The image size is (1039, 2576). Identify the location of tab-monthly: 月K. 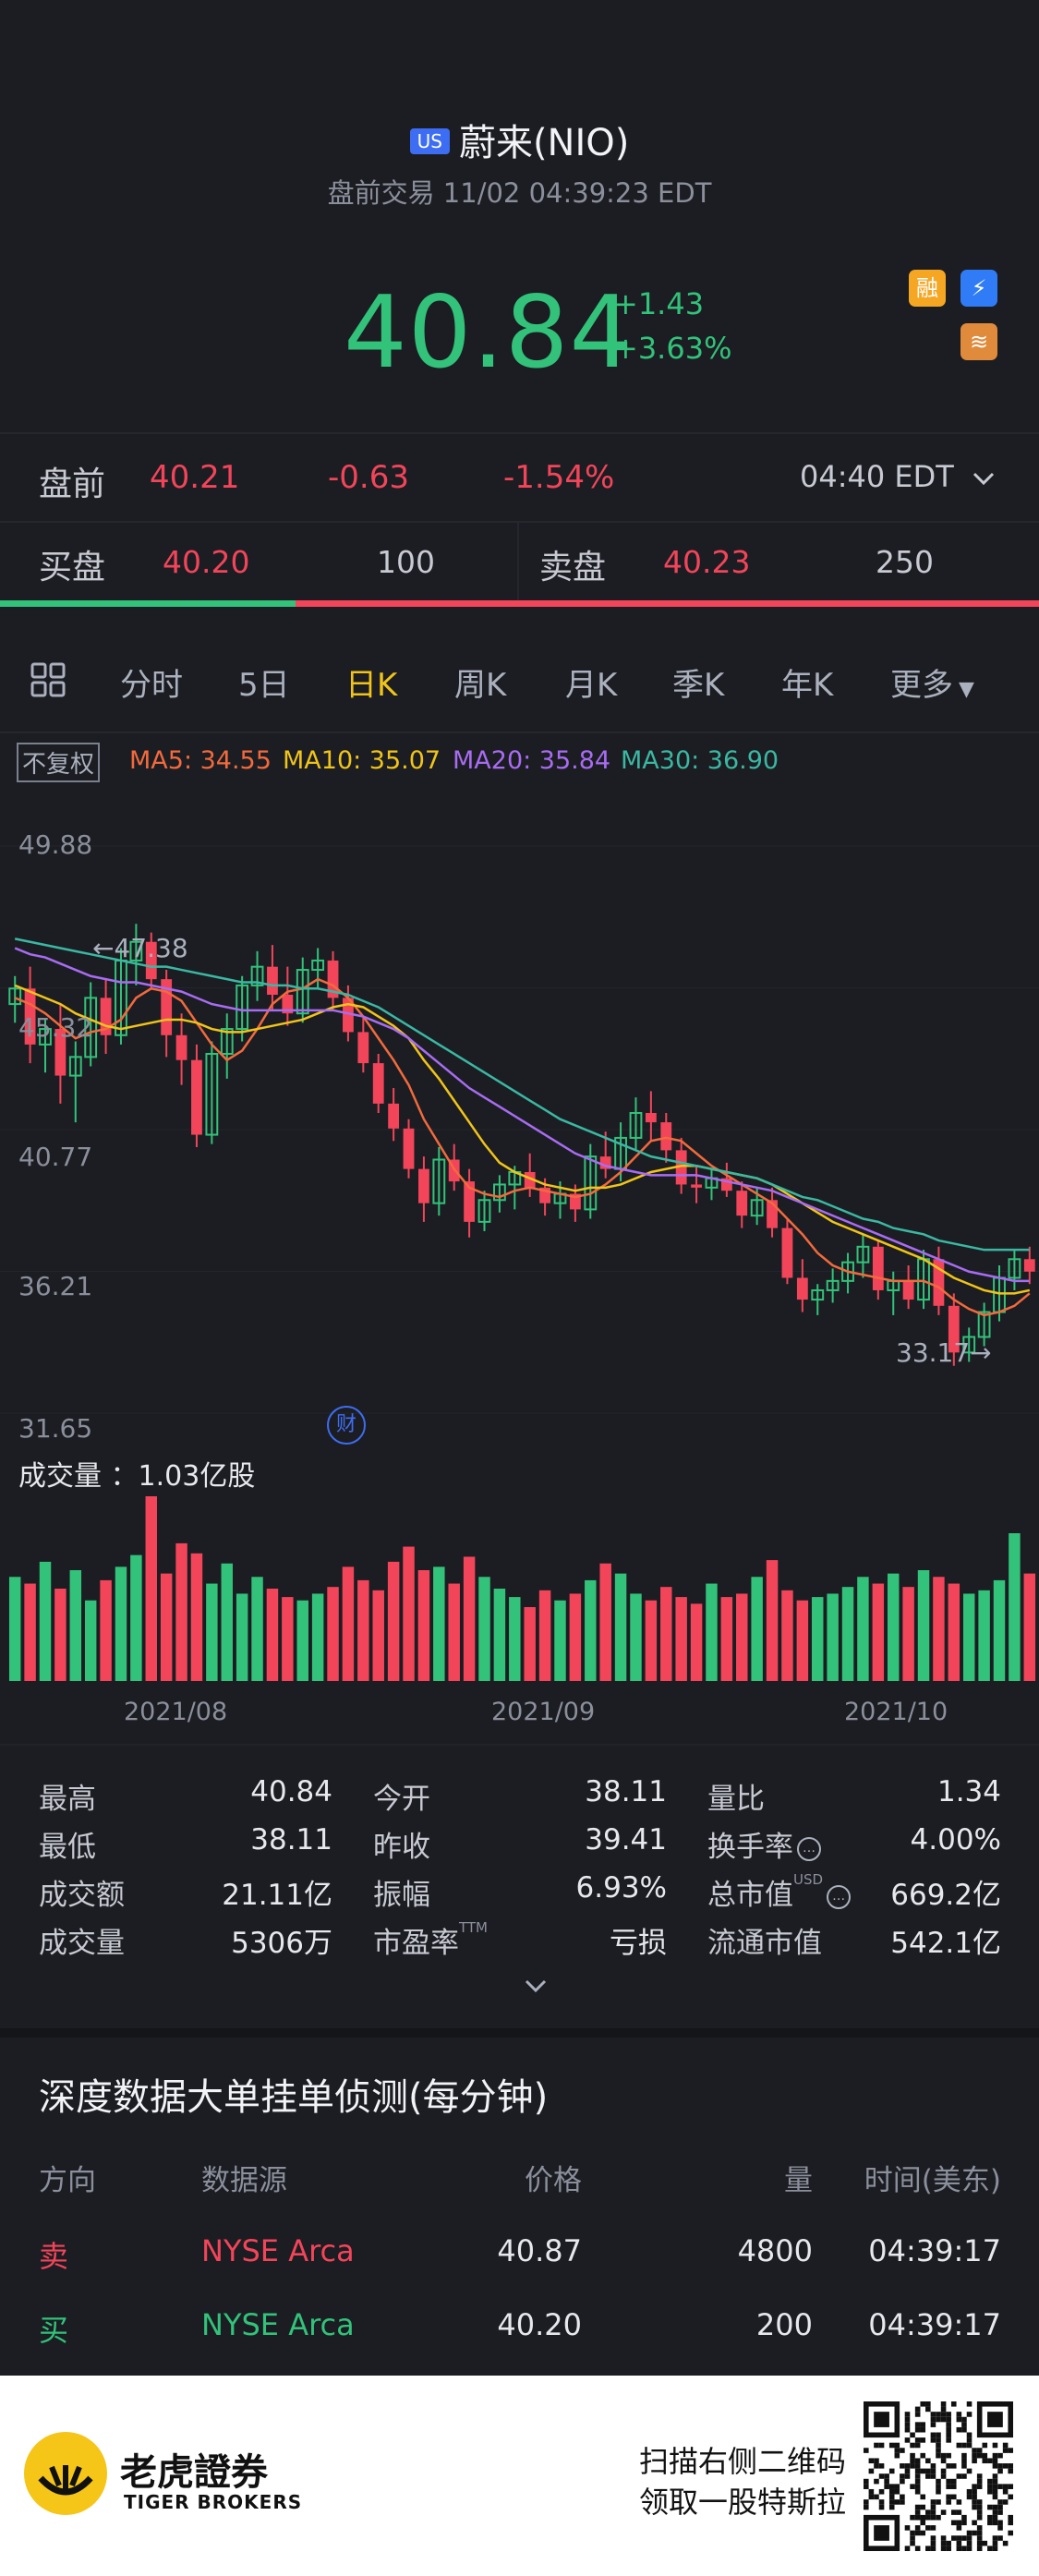
(591, 685).